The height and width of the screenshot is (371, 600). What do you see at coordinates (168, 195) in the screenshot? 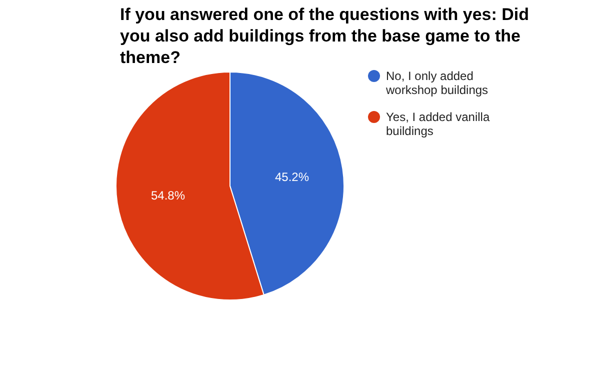
I see `data-label: 54.8%` at bounding box center [168, 195].